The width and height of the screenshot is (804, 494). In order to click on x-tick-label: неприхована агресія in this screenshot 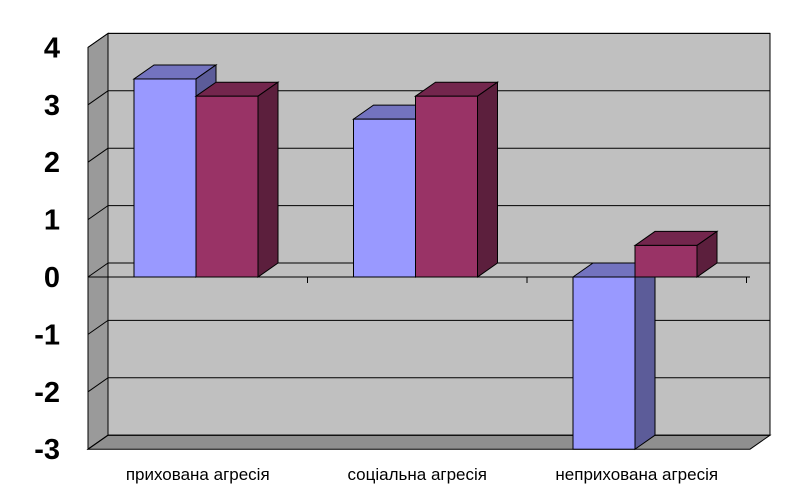, I will do `click(636, 474)`.